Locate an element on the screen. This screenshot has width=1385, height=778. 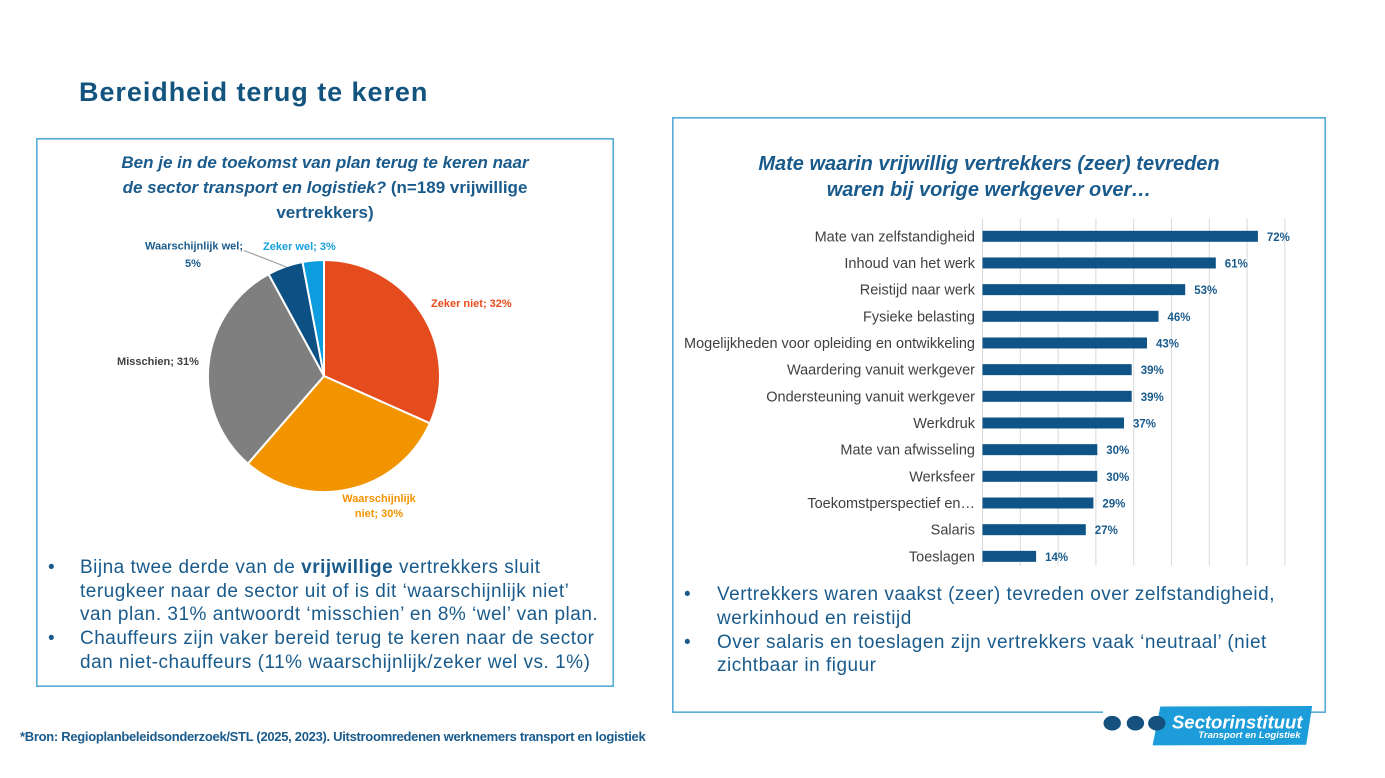
svg-text: niet; 30% is located at coordinates (379, 514).